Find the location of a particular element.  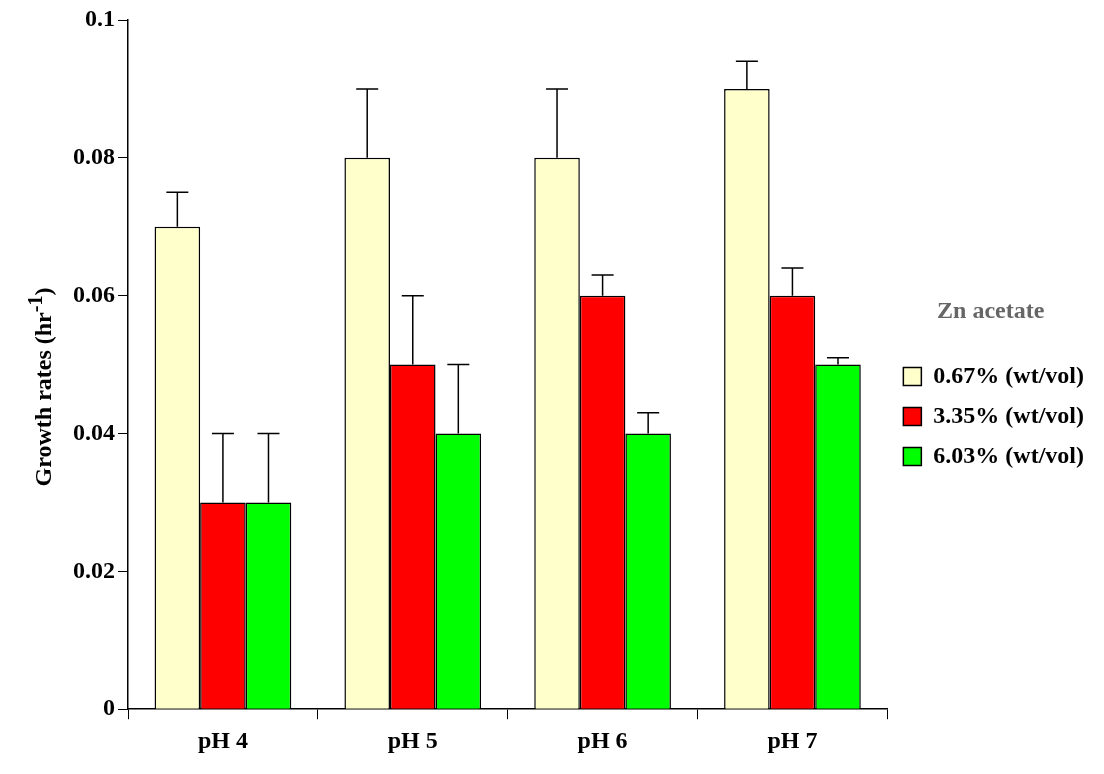

x-tick-label: pH 7 is located at coordinates (792, 739).